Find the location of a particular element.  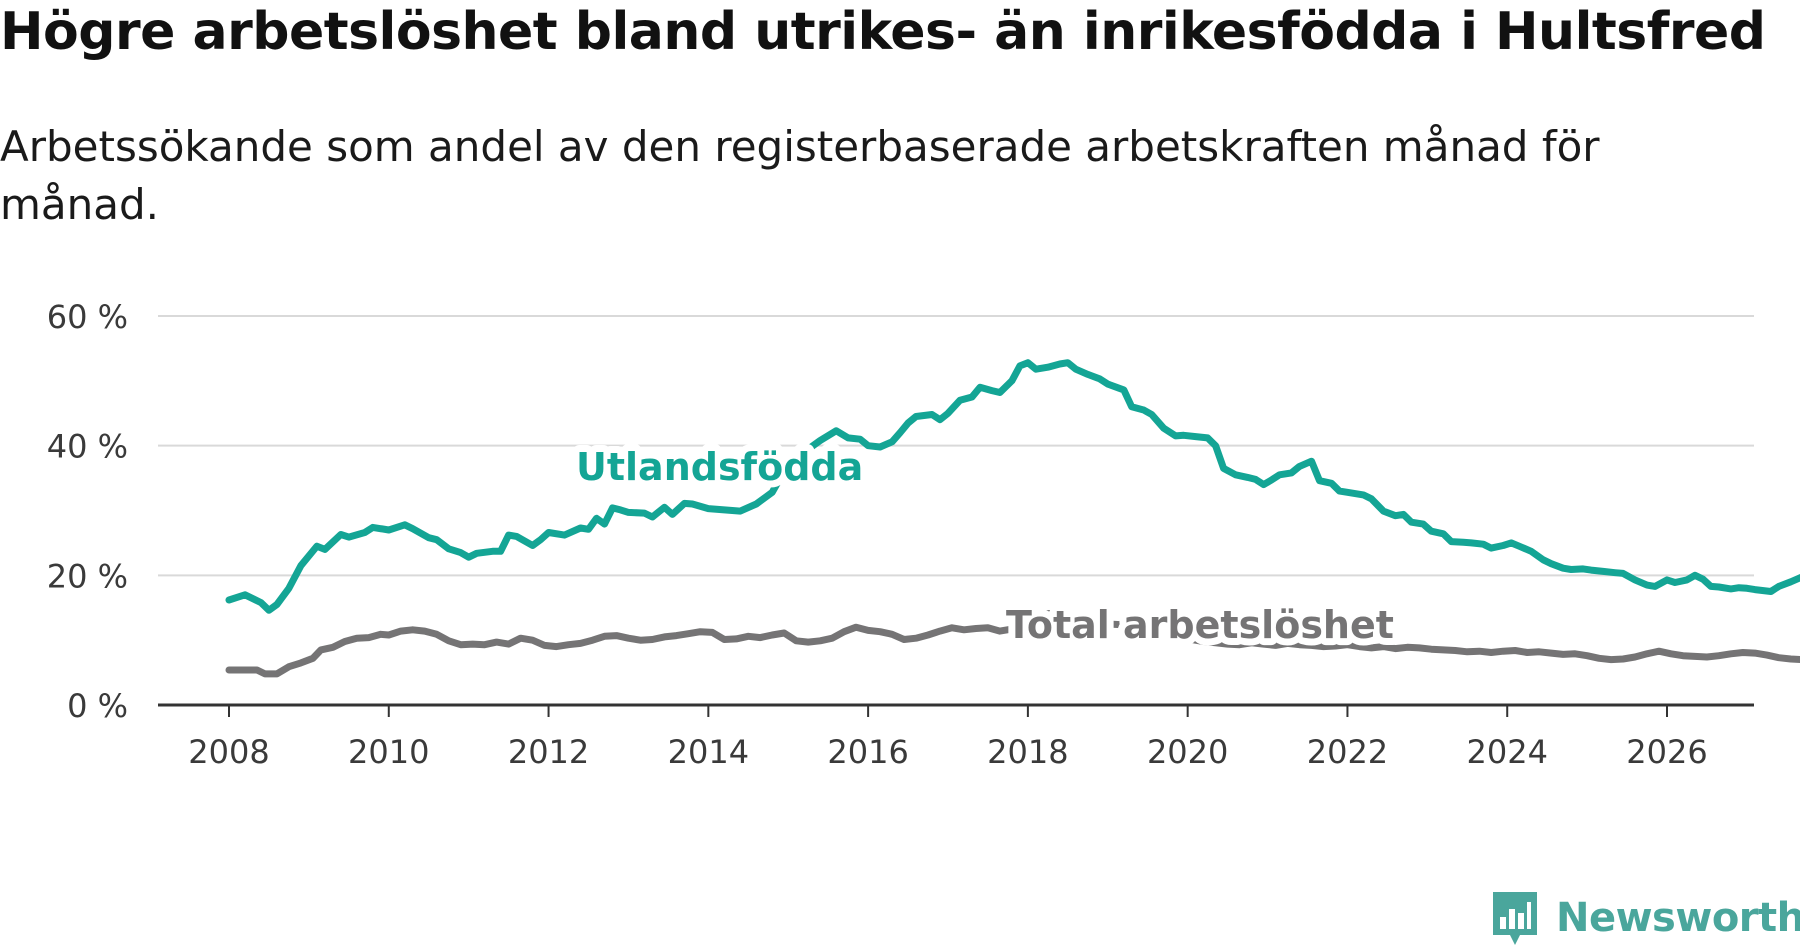

y-tick-label: 60 % is located at coordinates (87, 317).